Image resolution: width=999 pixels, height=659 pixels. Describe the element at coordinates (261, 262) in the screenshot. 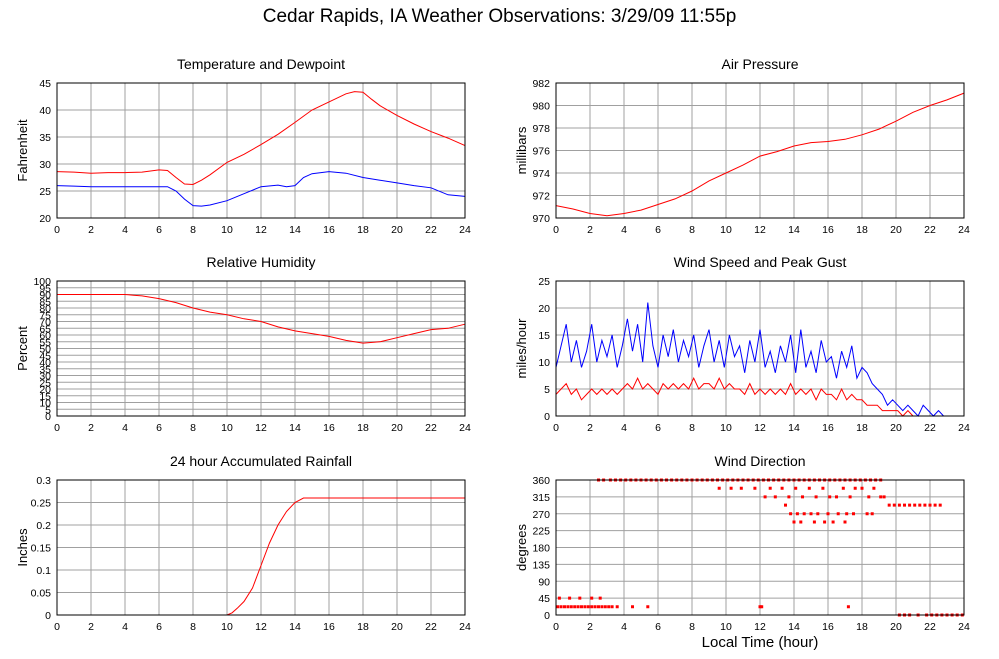

I see `chart-title: Relative Humidity` at that location.